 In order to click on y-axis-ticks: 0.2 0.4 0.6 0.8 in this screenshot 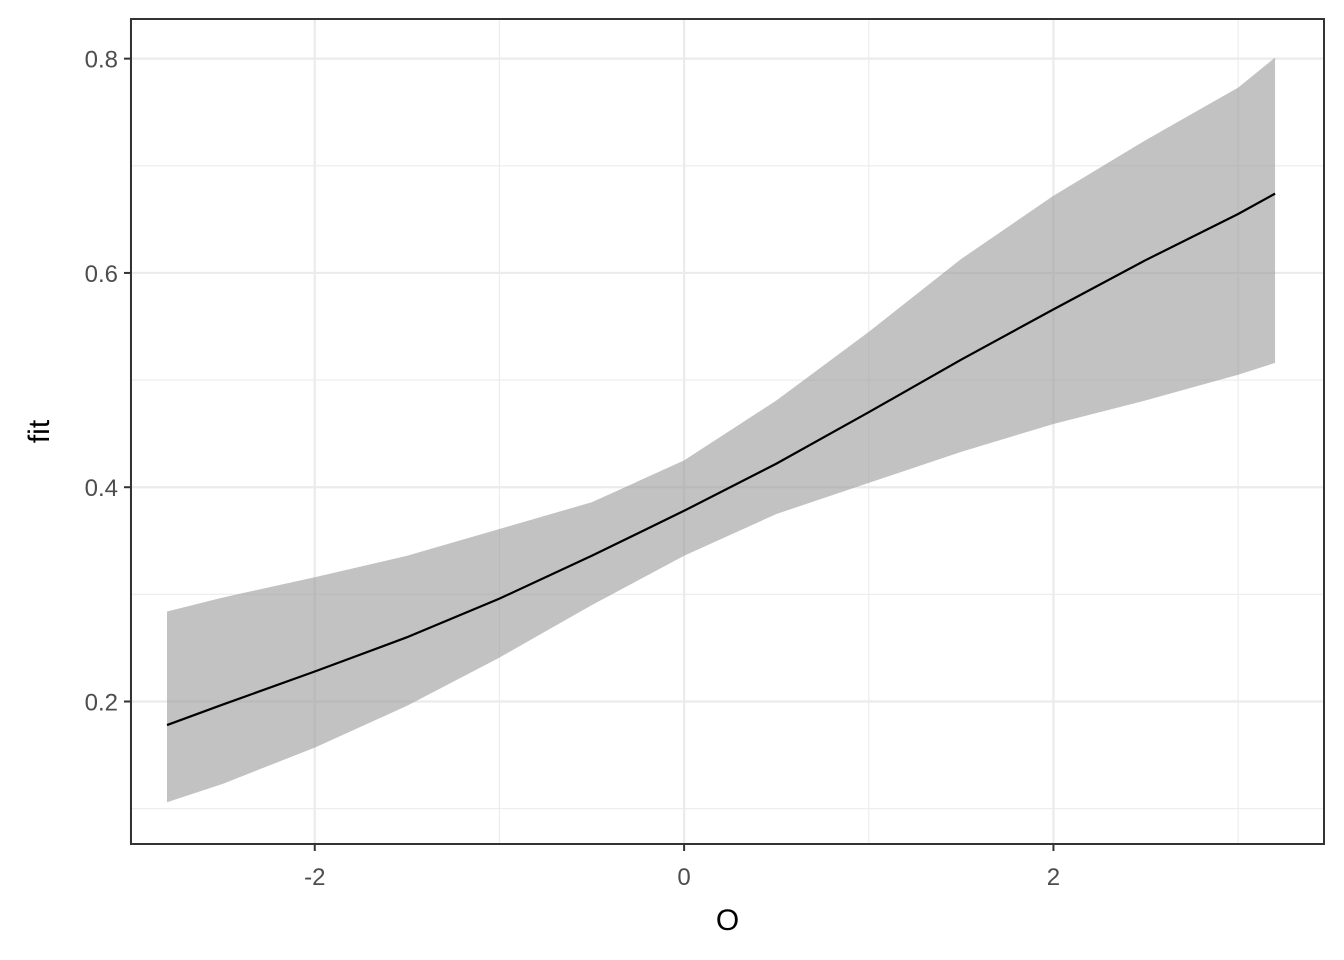, I will do `click(108, 382)`.